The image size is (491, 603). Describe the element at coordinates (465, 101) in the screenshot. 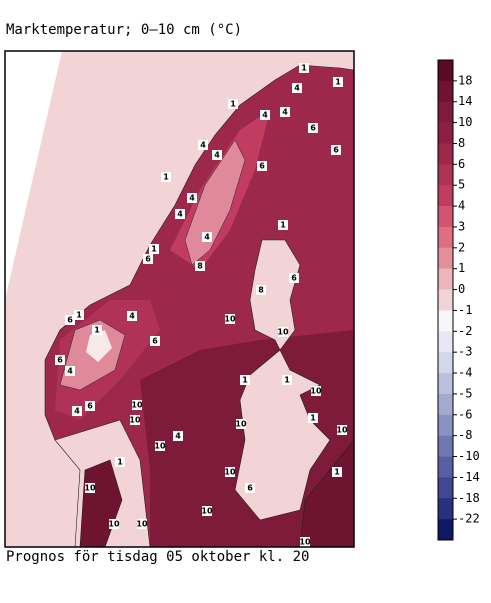

I see `colorbar-label: 14` at that location.